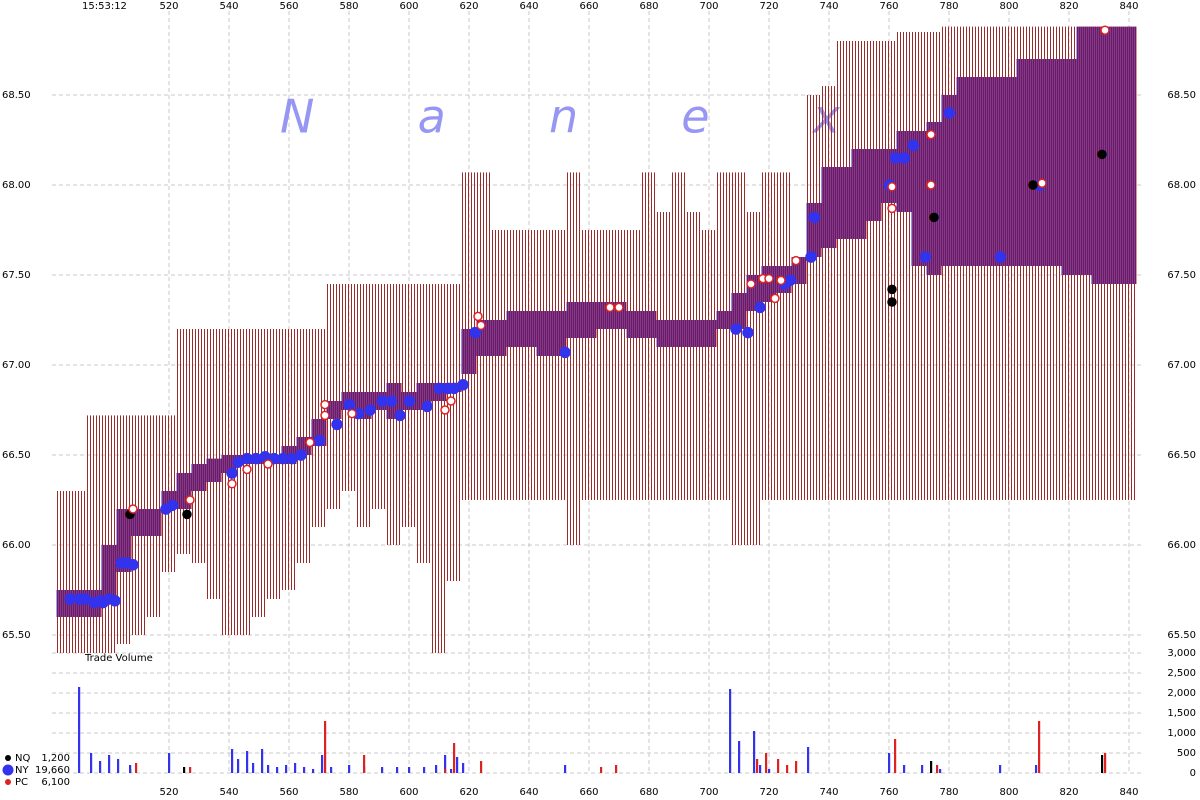 This screenshot has height=800, width=1200. Describe the element at coordinates (228, 792) in the screenshot. I see `x-tick-label: 540` at that location.